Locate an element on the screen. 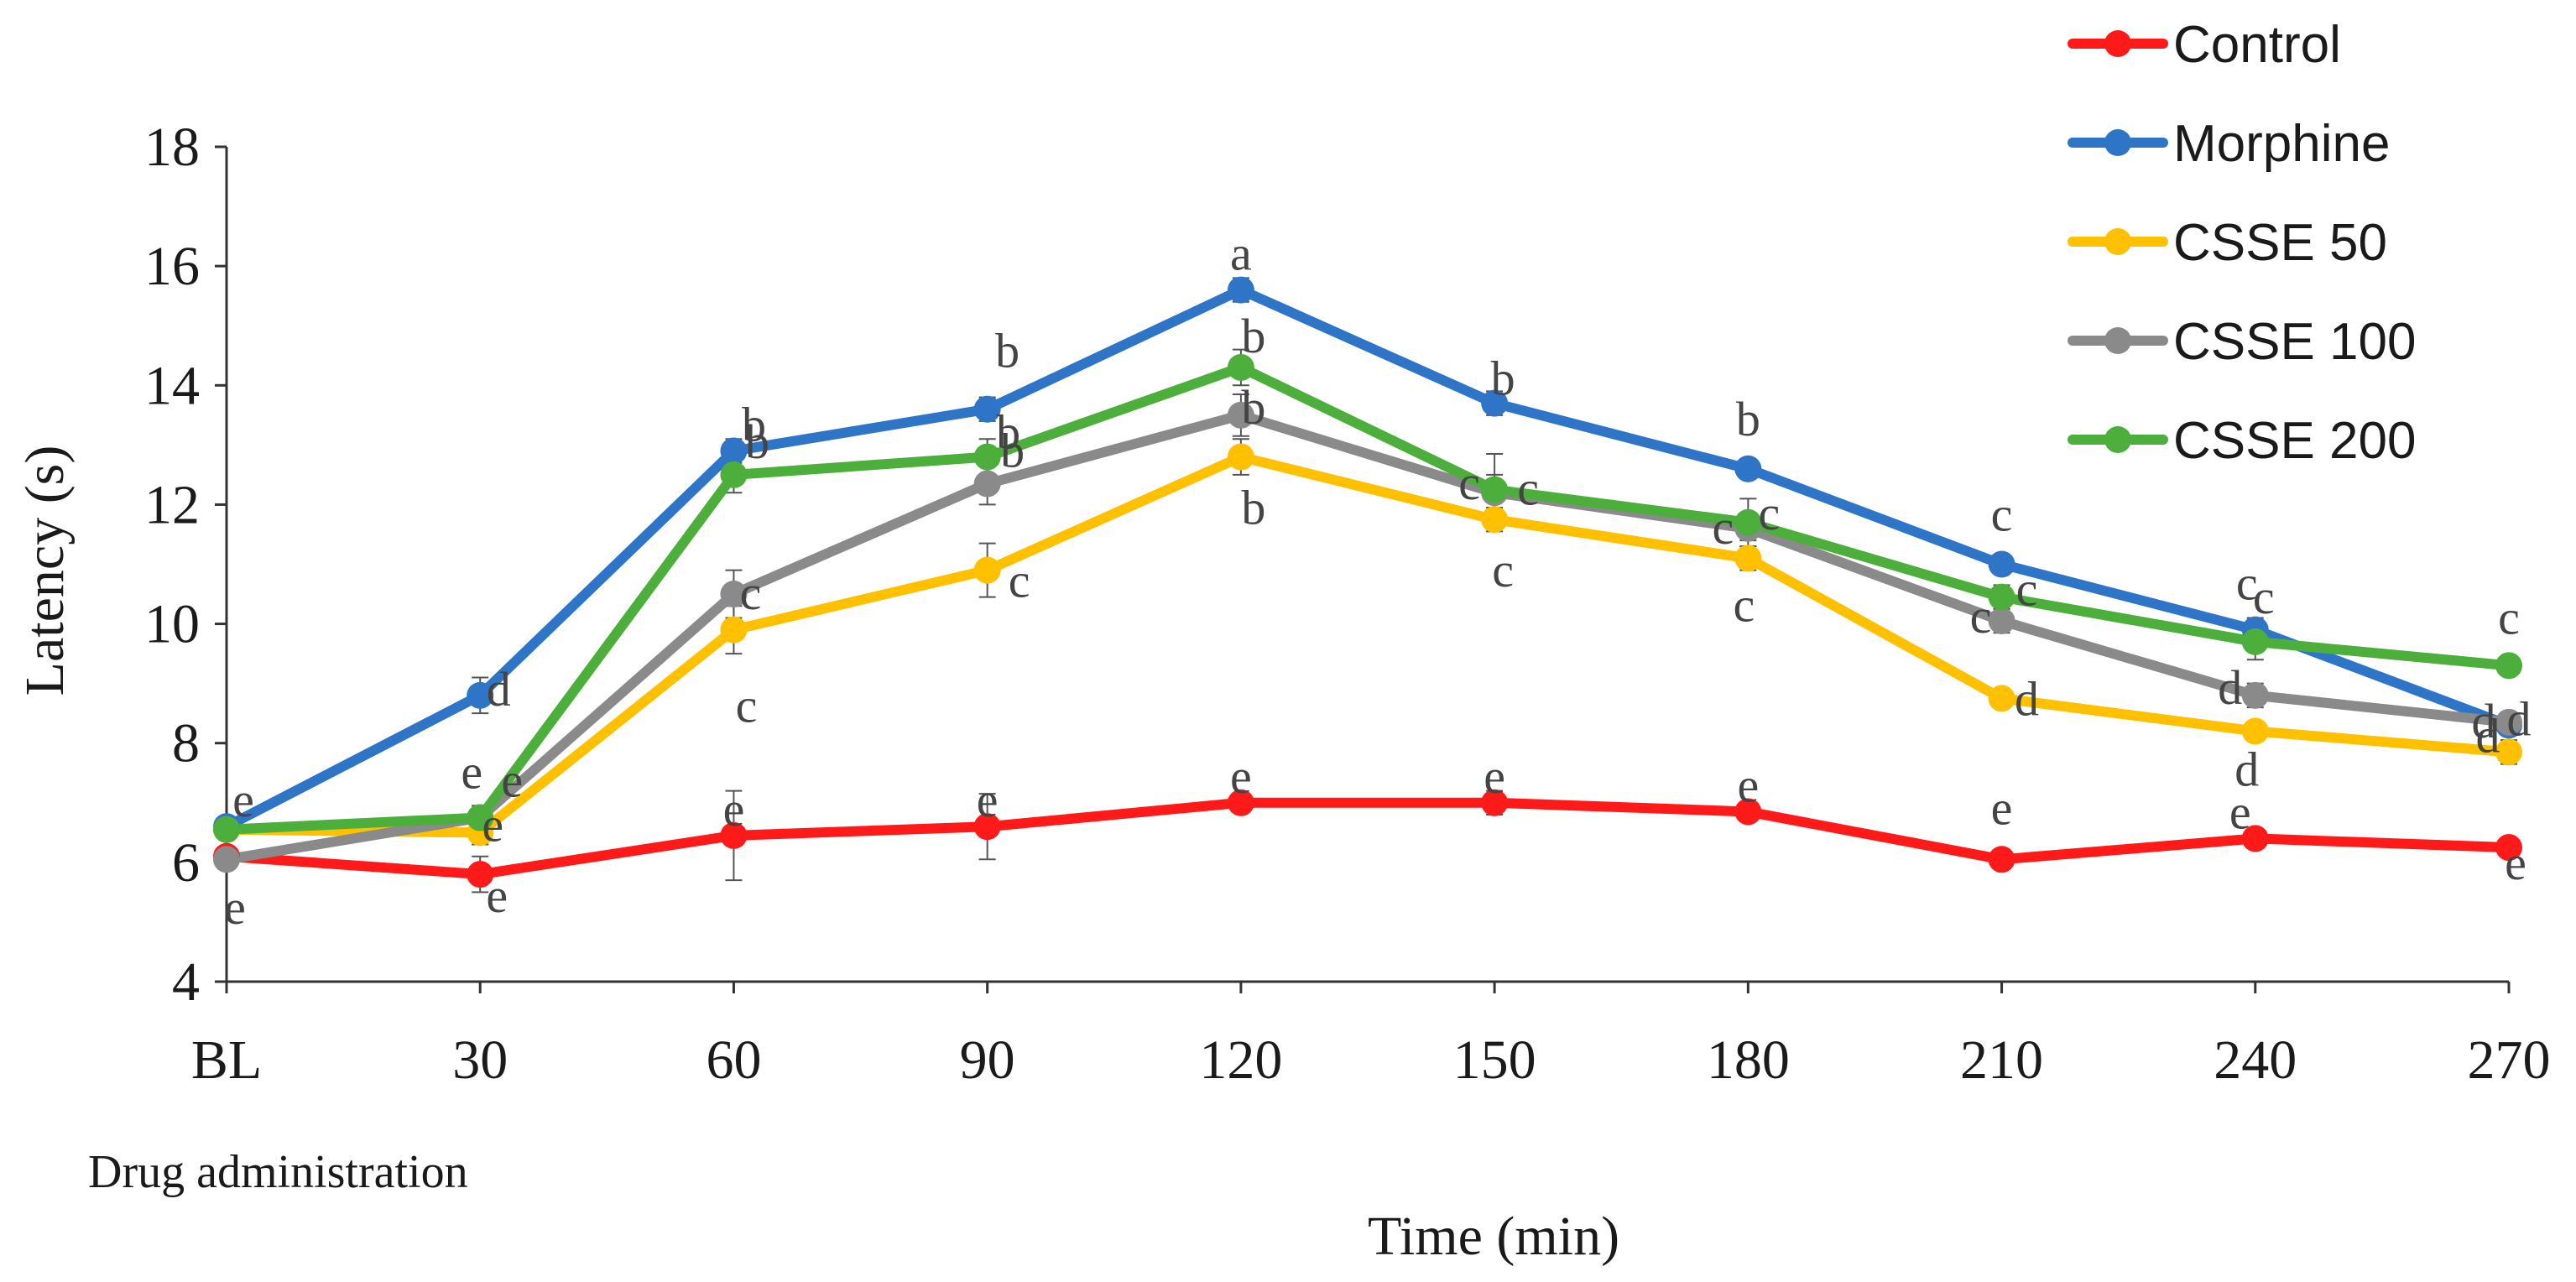 The height and width of the screenshot is (1282, 2576). x-tick-label: 60 is located at coordinates (733, 1060).